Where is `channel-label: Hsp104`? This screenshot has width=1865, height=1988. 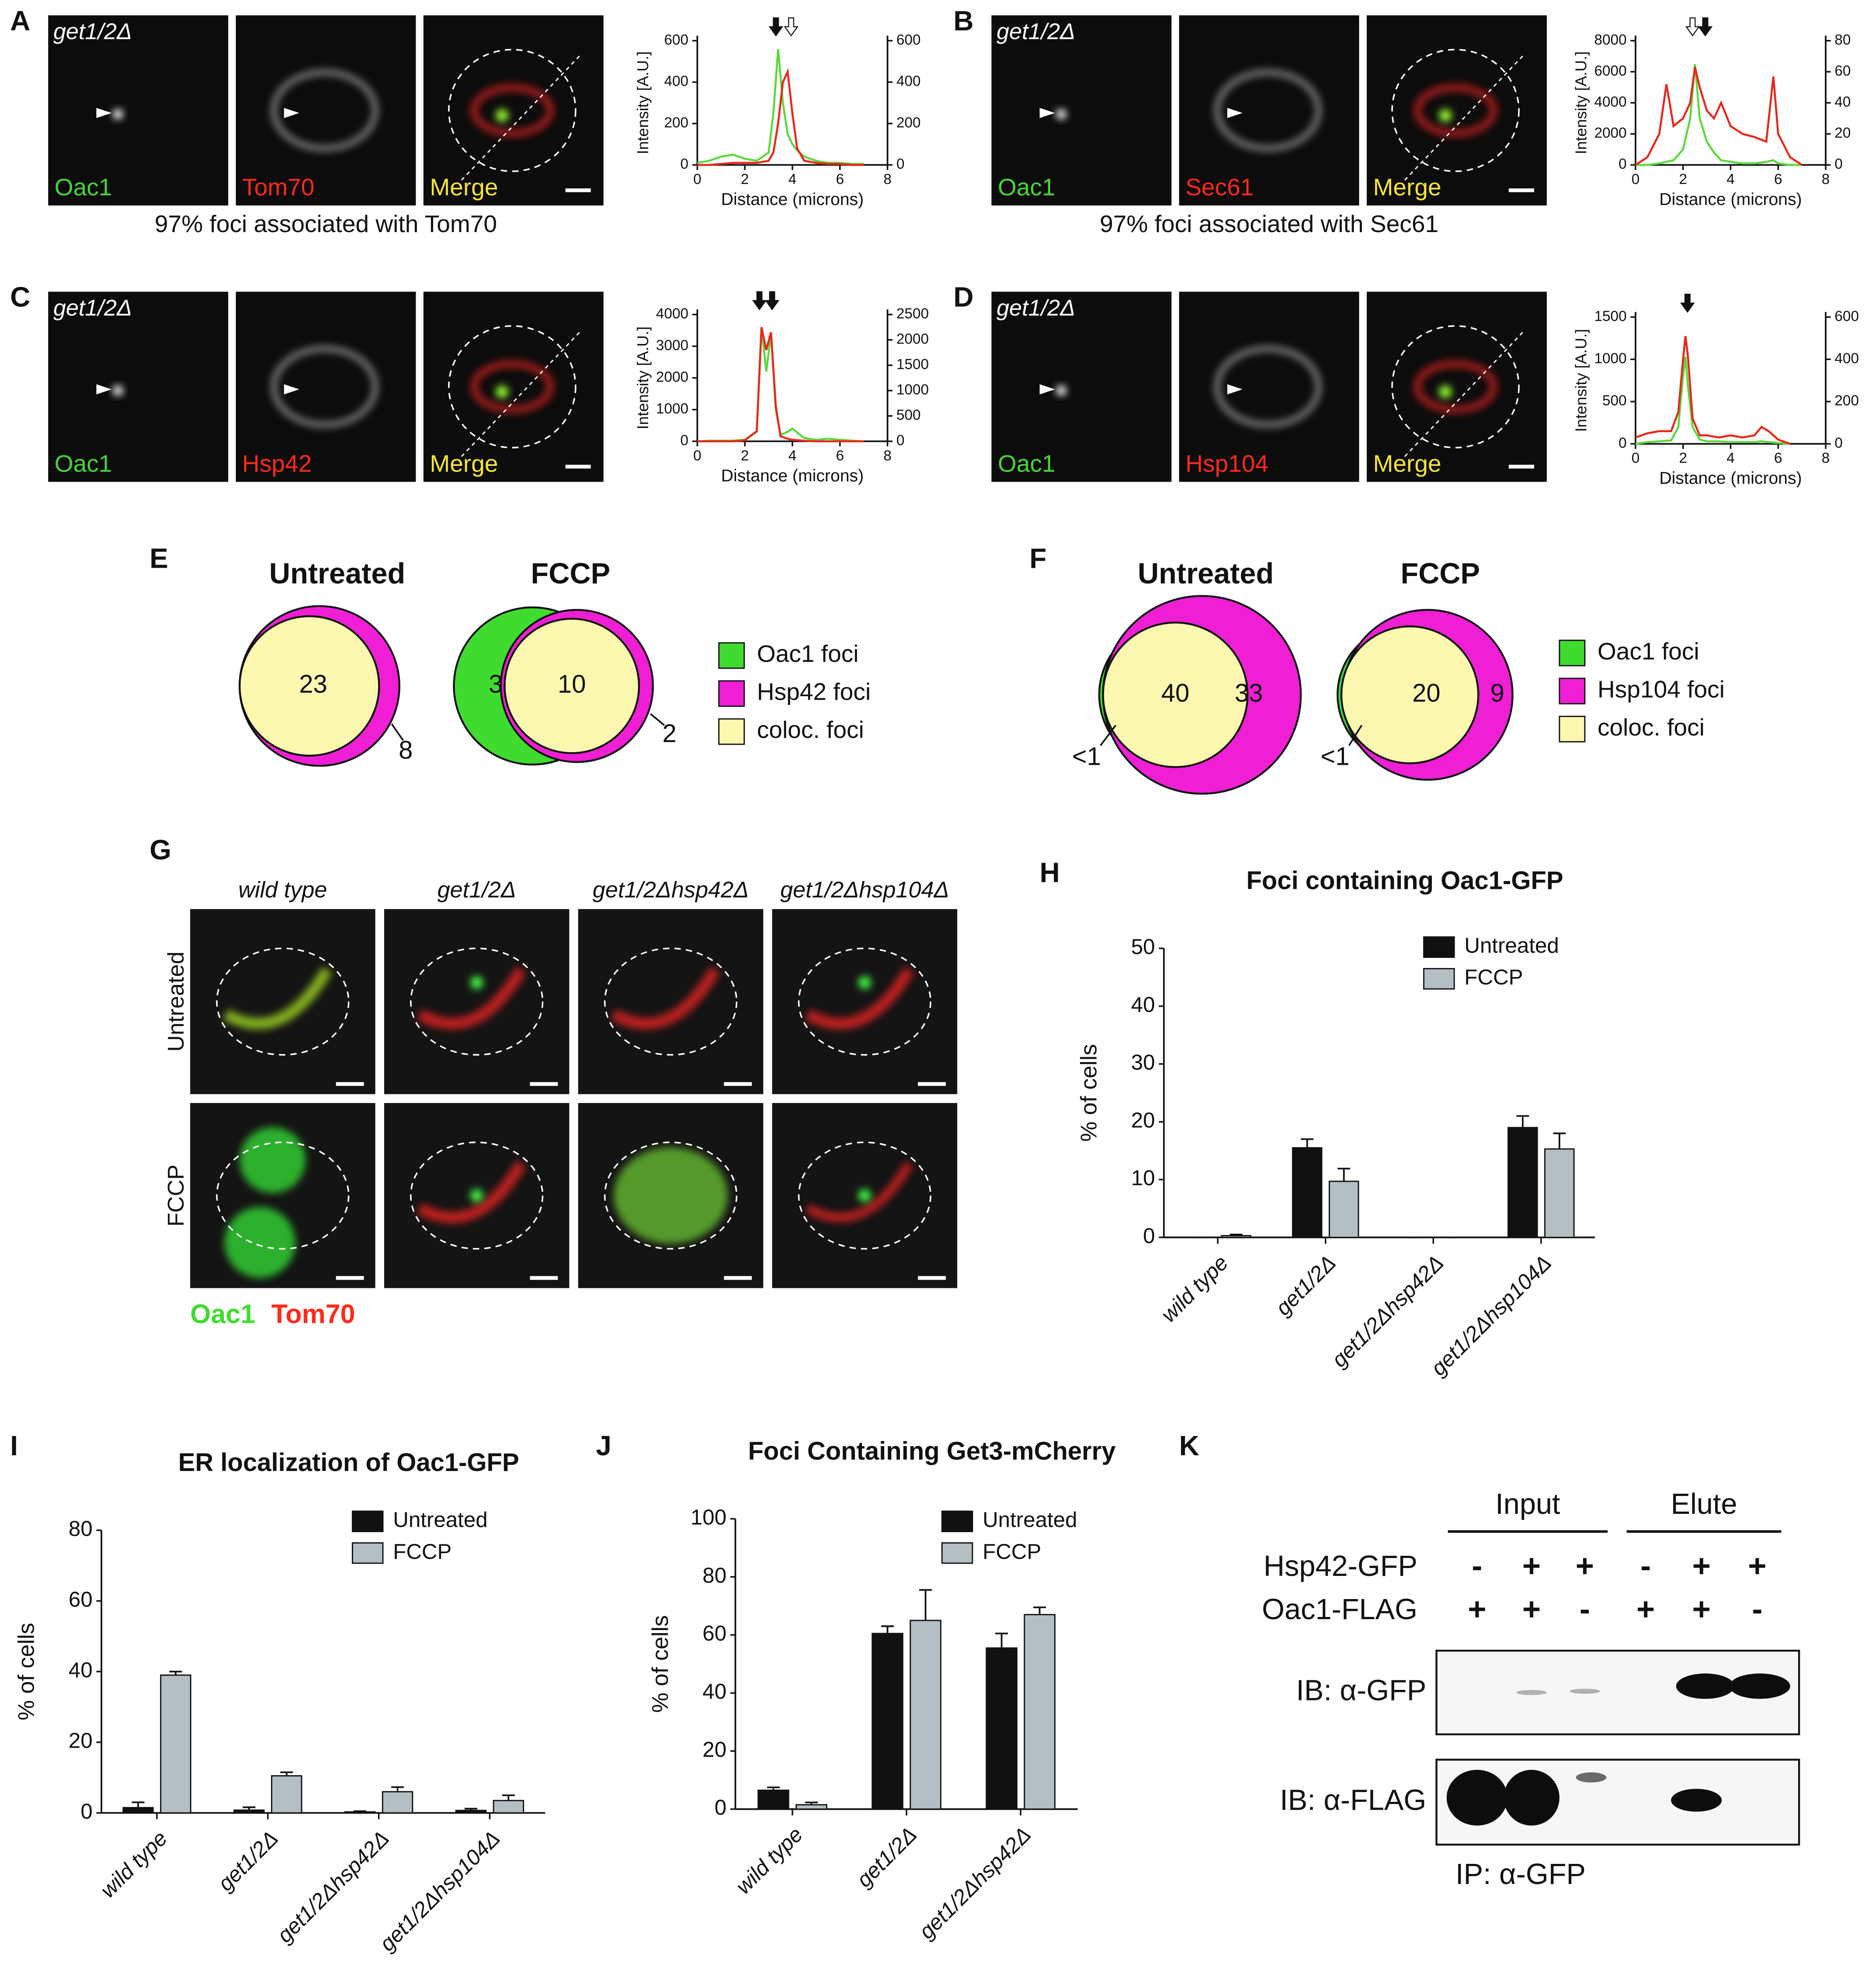
channel-label: Hsp104 is located at coordinates (1227, 463).